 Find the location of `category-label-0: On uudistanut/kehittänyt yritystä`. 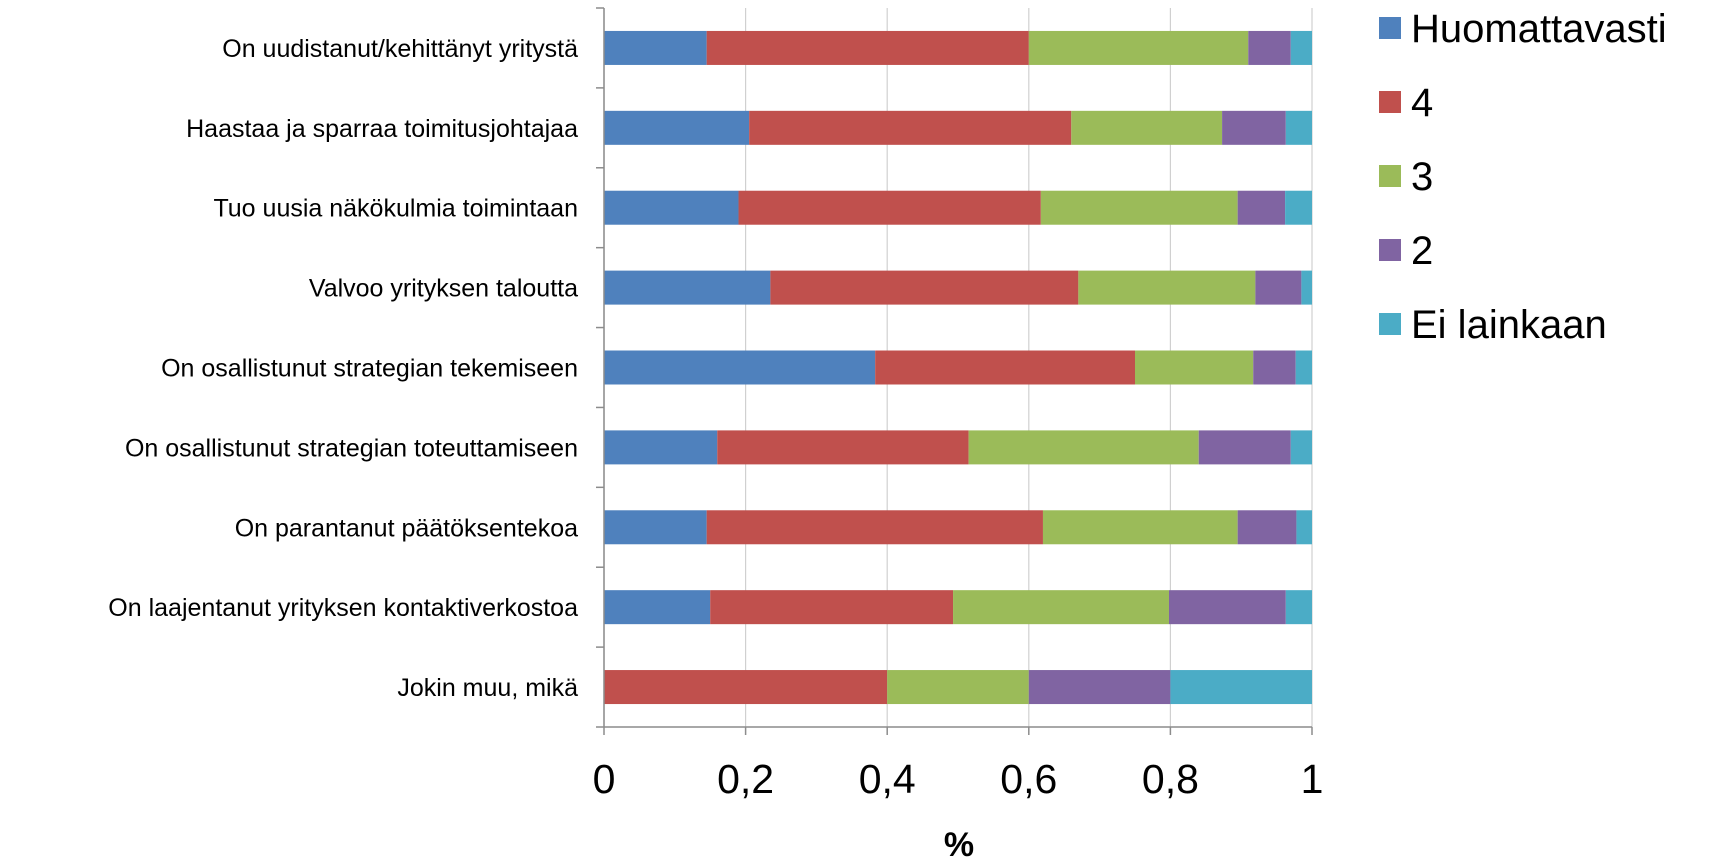

category-label-0: On uudistanut/kehittänyt yritystä is located at coordinates (400, 49).